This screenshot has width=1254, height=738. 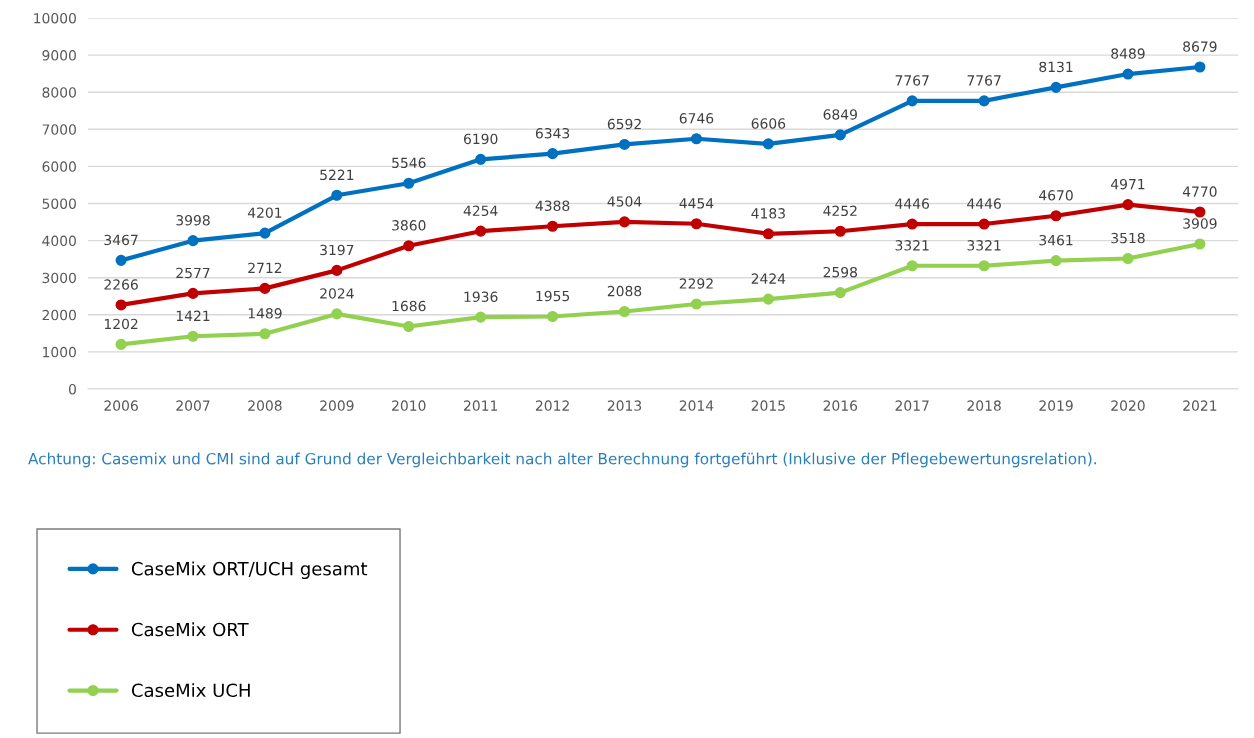 I want to click on data-label: 5221, so click(x=337, y=175).